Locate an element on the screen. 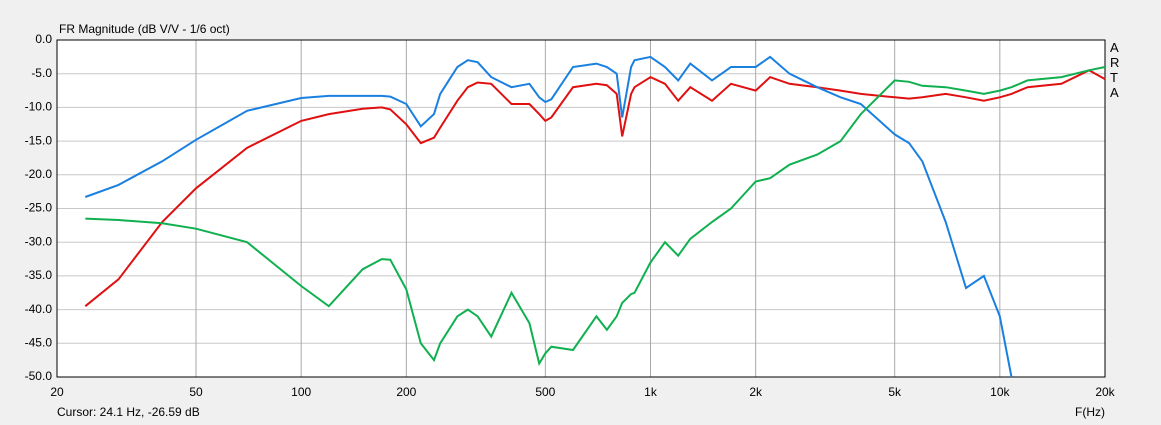 The image size is (1161, 425). x-tick-label: 100 is located at coordinates (301, 392).